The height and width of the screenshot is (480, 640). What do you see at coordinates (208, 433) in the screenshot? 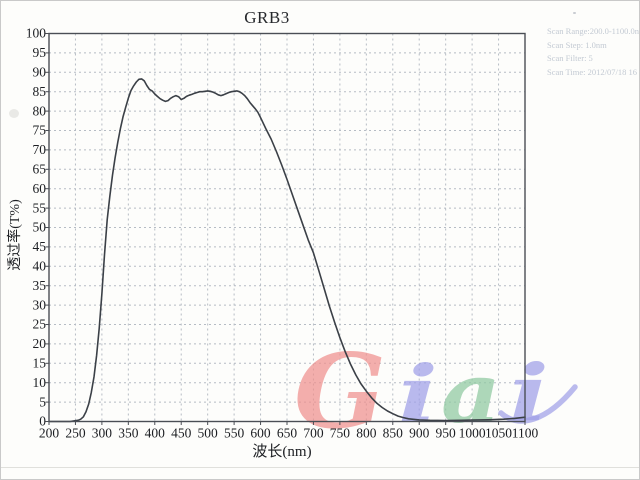
I see `x-tick-label: 500` at bounding box center [208, 433].